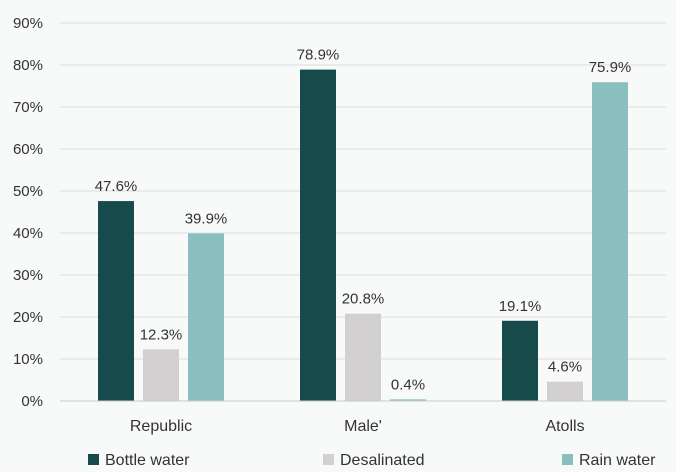 This screenshot has width=676, height=472. Describe the element at coordinates (28, 275) in the screenshot. I see `y-tick-label: 30%` at that location.